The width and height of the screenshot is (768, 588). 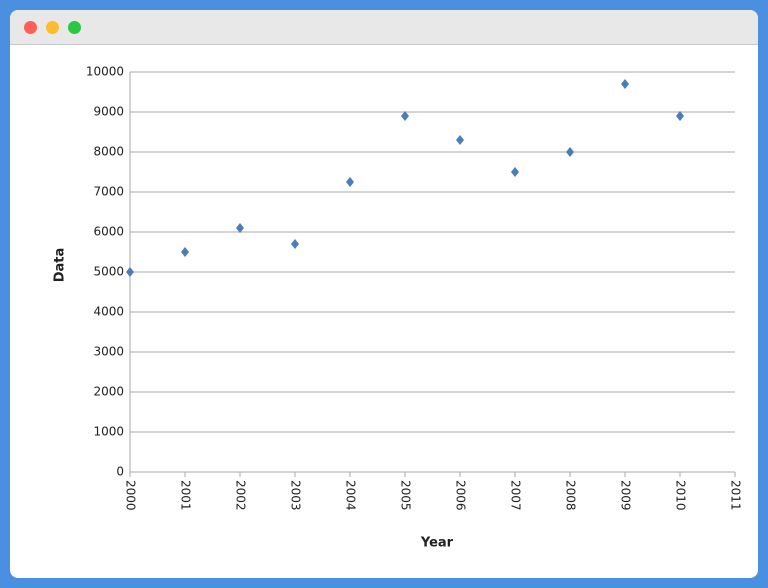 What do you see at coordinates (296, 495) in the screenshot?
I see `x-tick-label: 2003` at bounding box center [296, 495].